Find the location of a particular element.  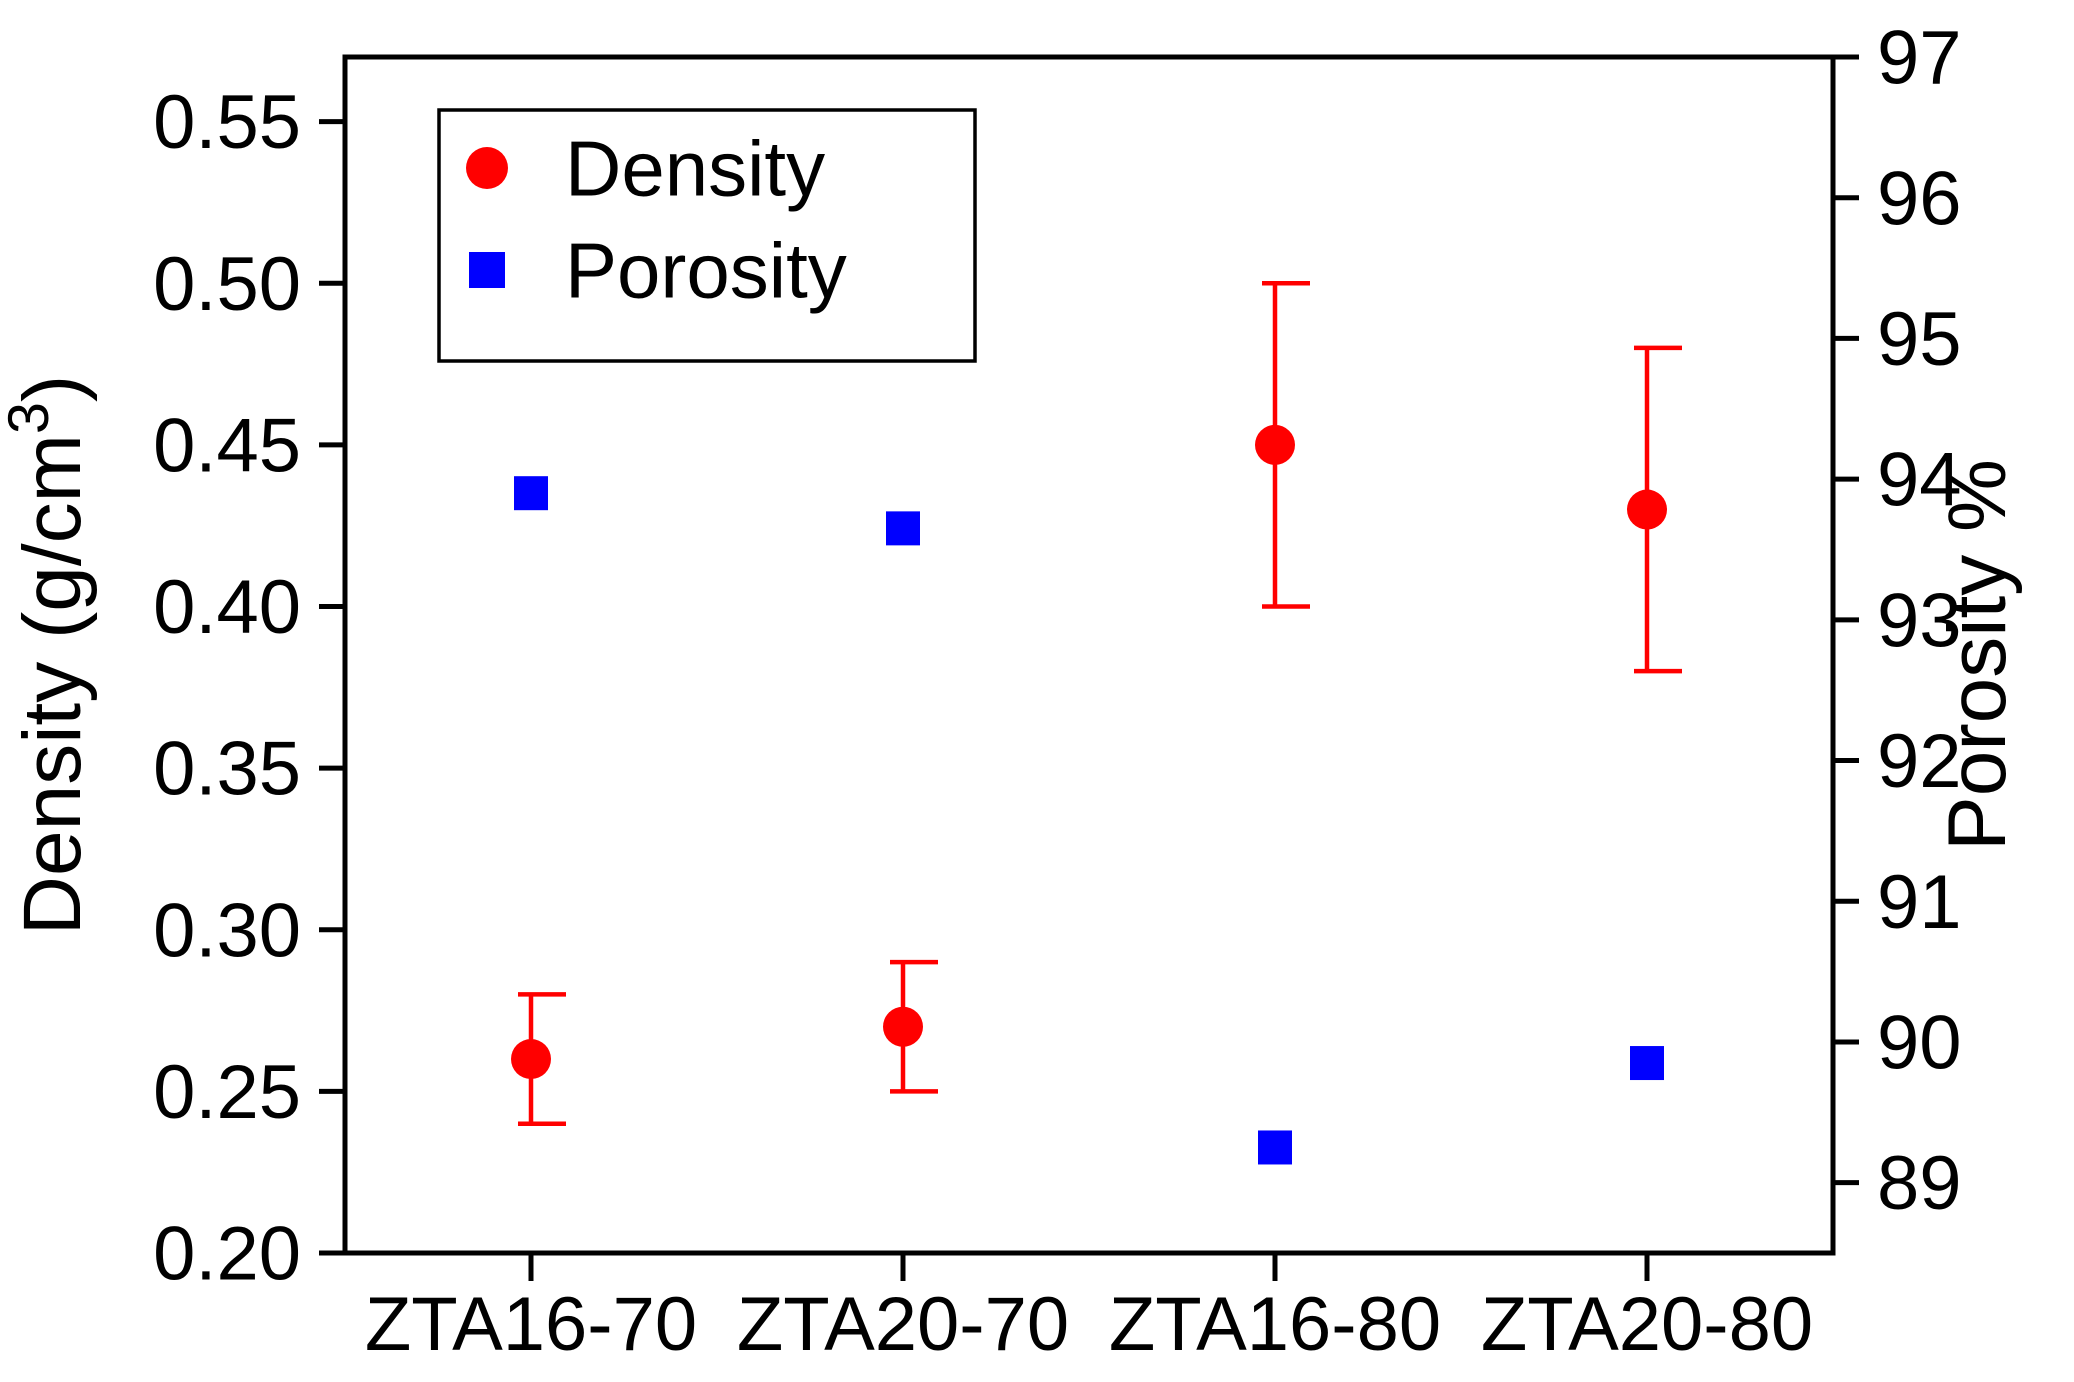

right-axis-tick-label: 94 is located at coordinates (1919, 480).